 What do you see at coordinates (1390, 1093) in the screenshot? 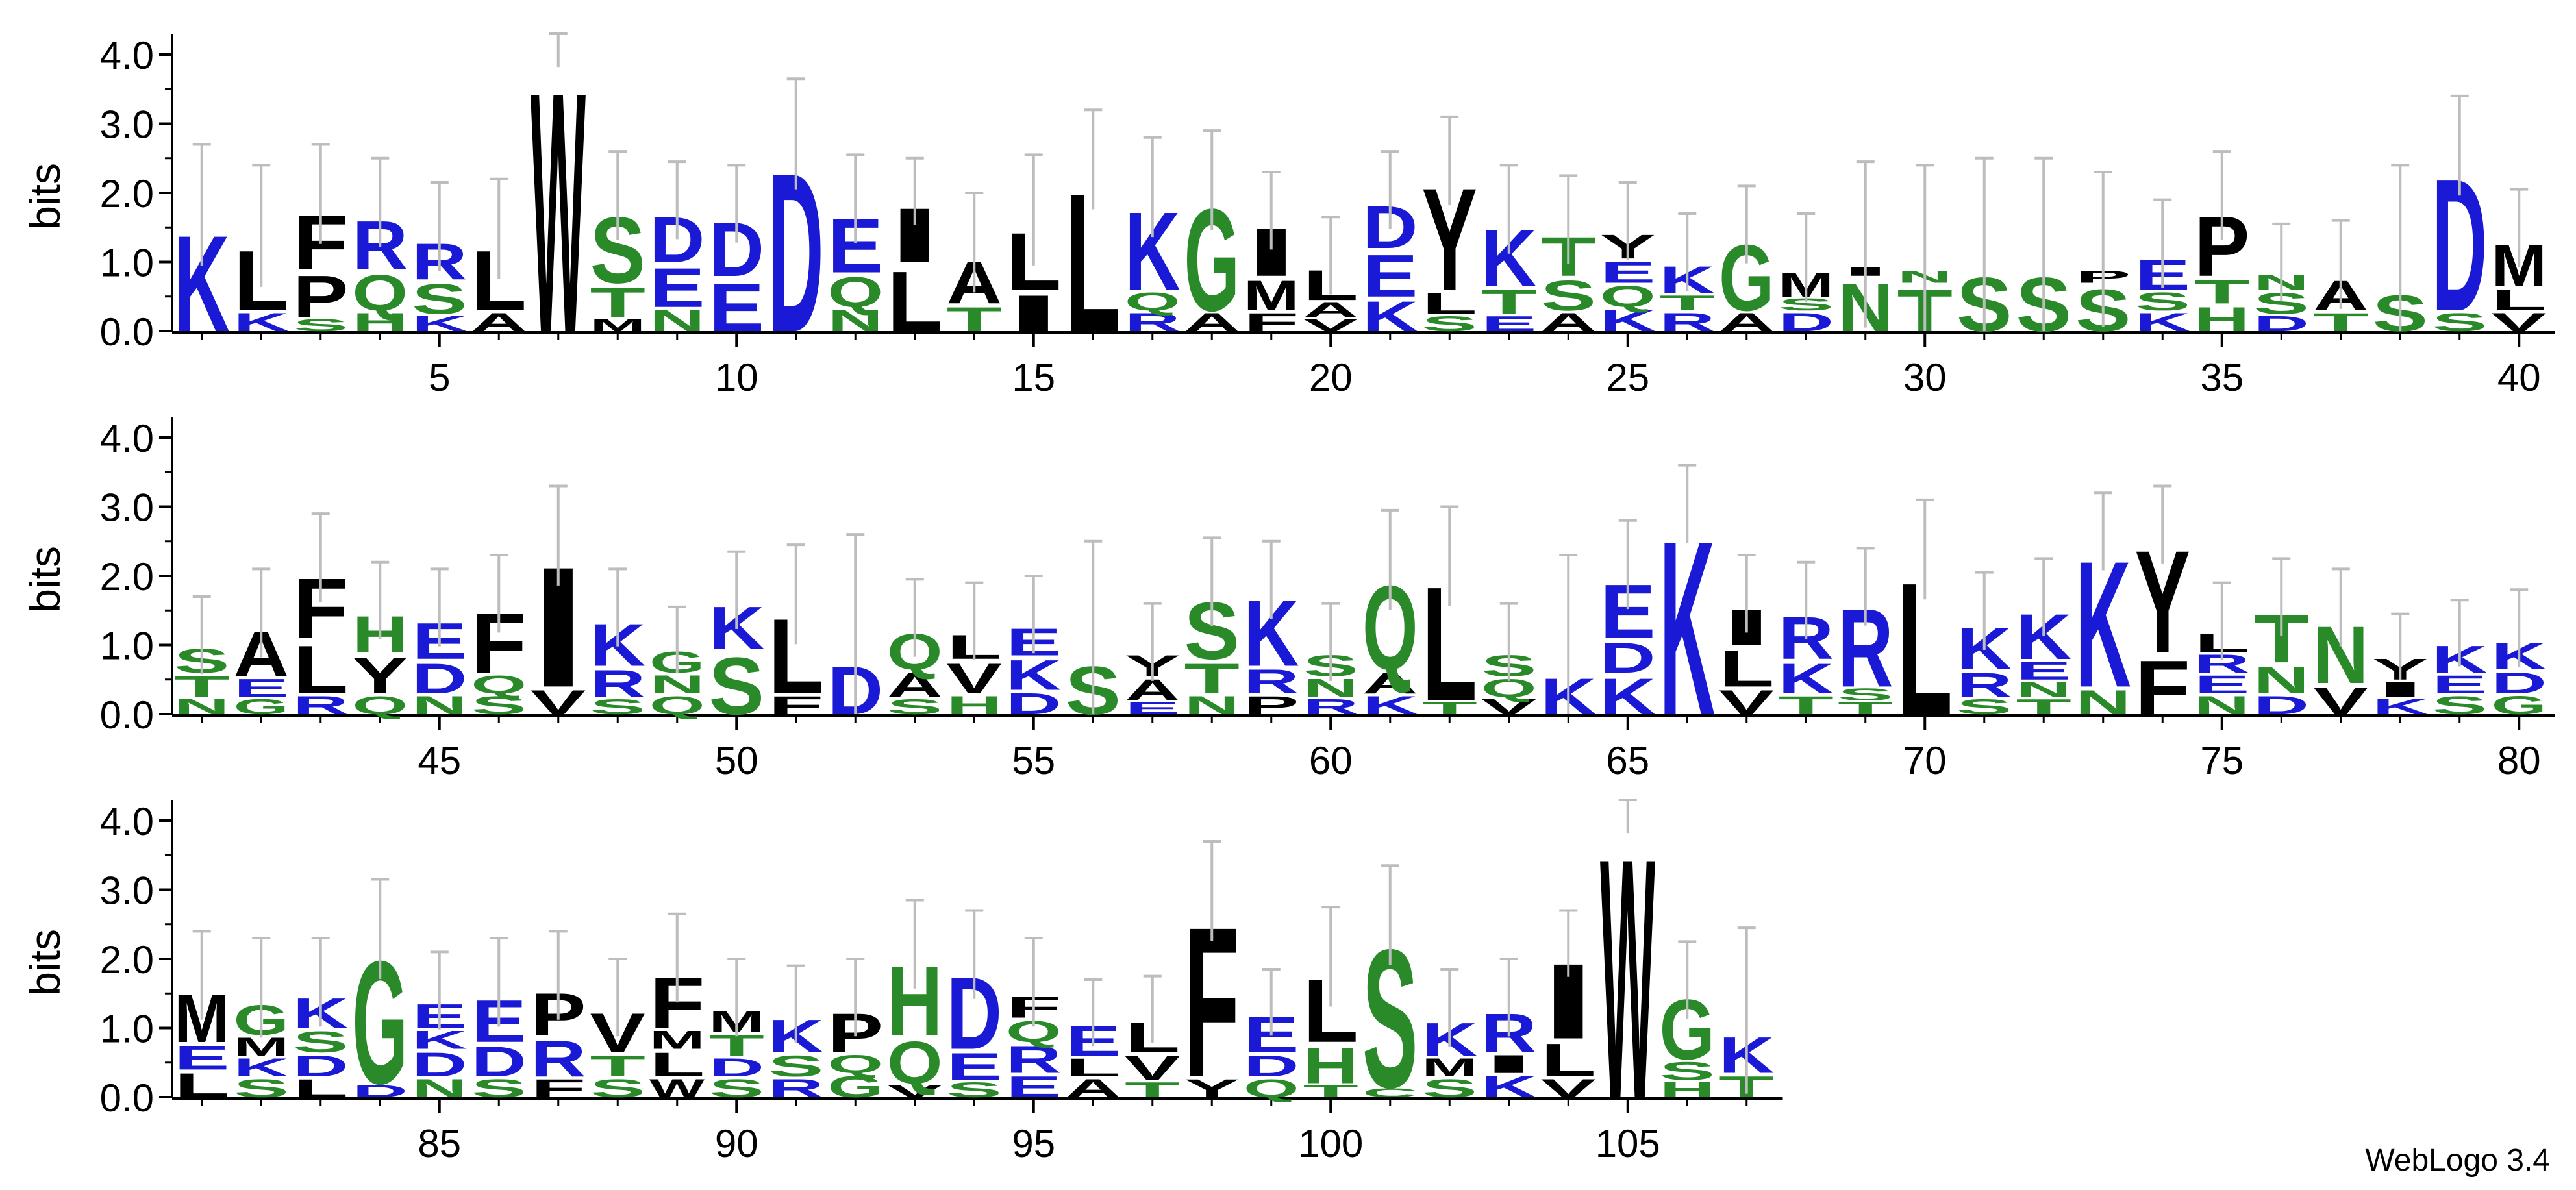
I see `residue-C-pos-101: C` at bounding box center [1390, 1093].